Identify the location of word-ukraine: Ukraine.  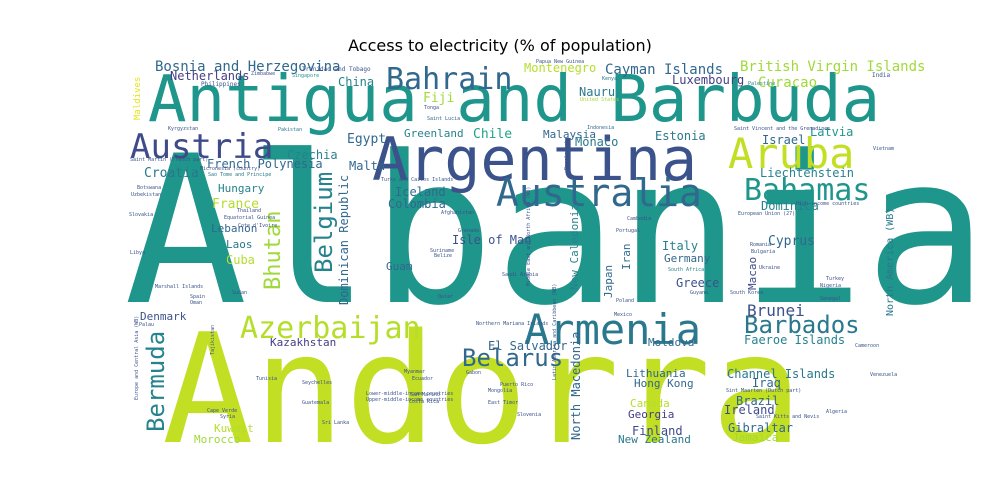
(769, 268).